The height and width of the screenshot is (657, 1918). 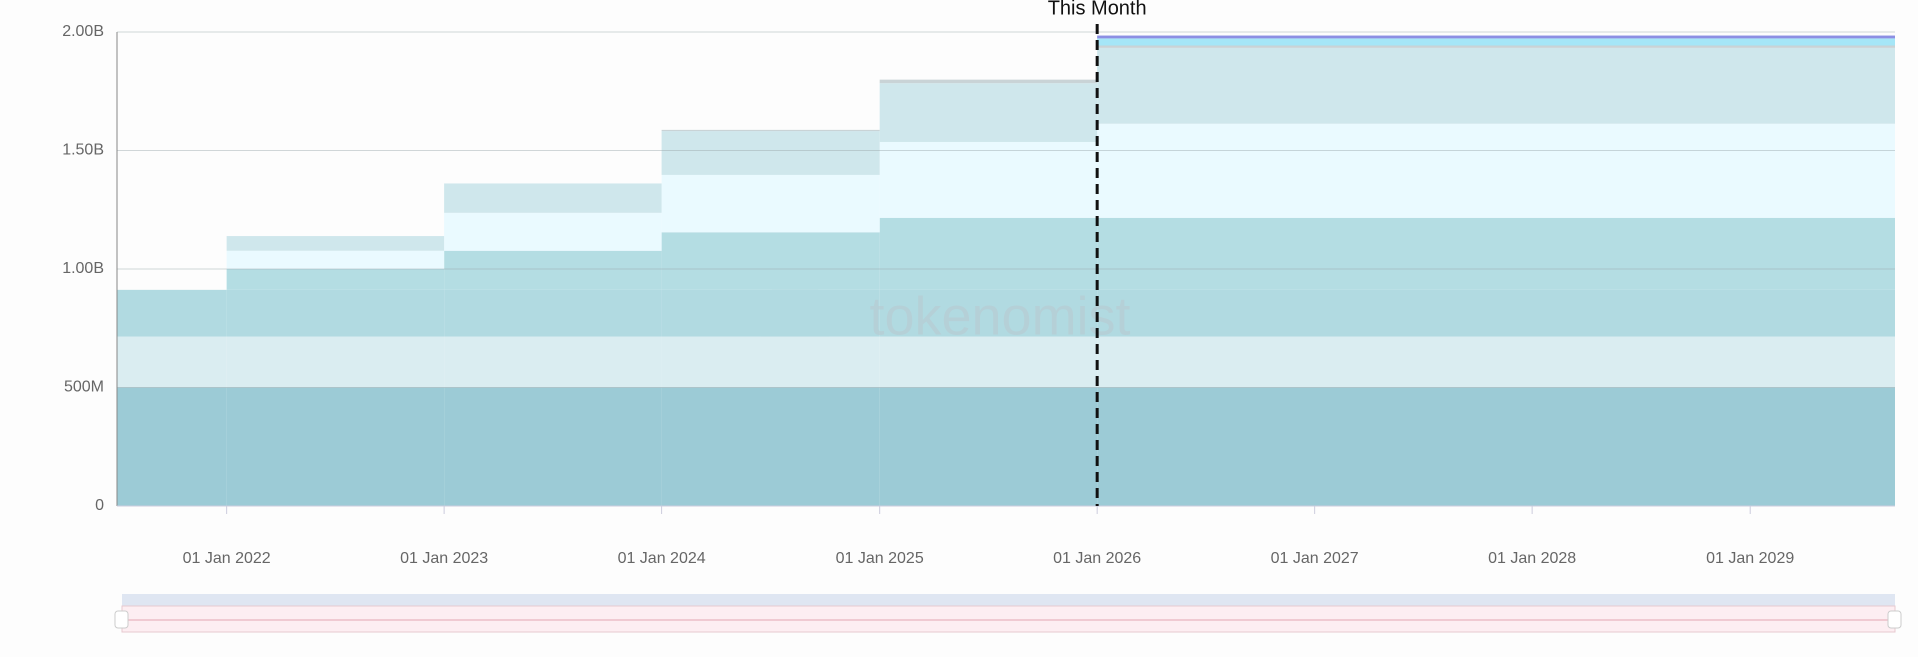 I want to click on watermark: tokenomist, so click(x=999, y=316).